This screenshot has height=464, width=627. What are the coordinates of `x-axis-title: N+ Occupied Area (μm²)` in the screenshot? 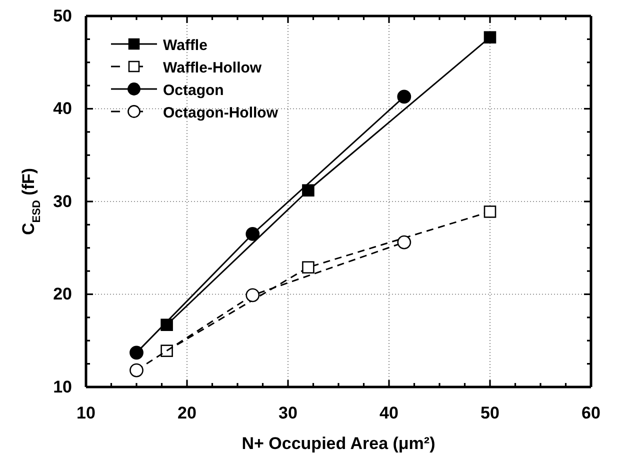 It's located at (339, 443).